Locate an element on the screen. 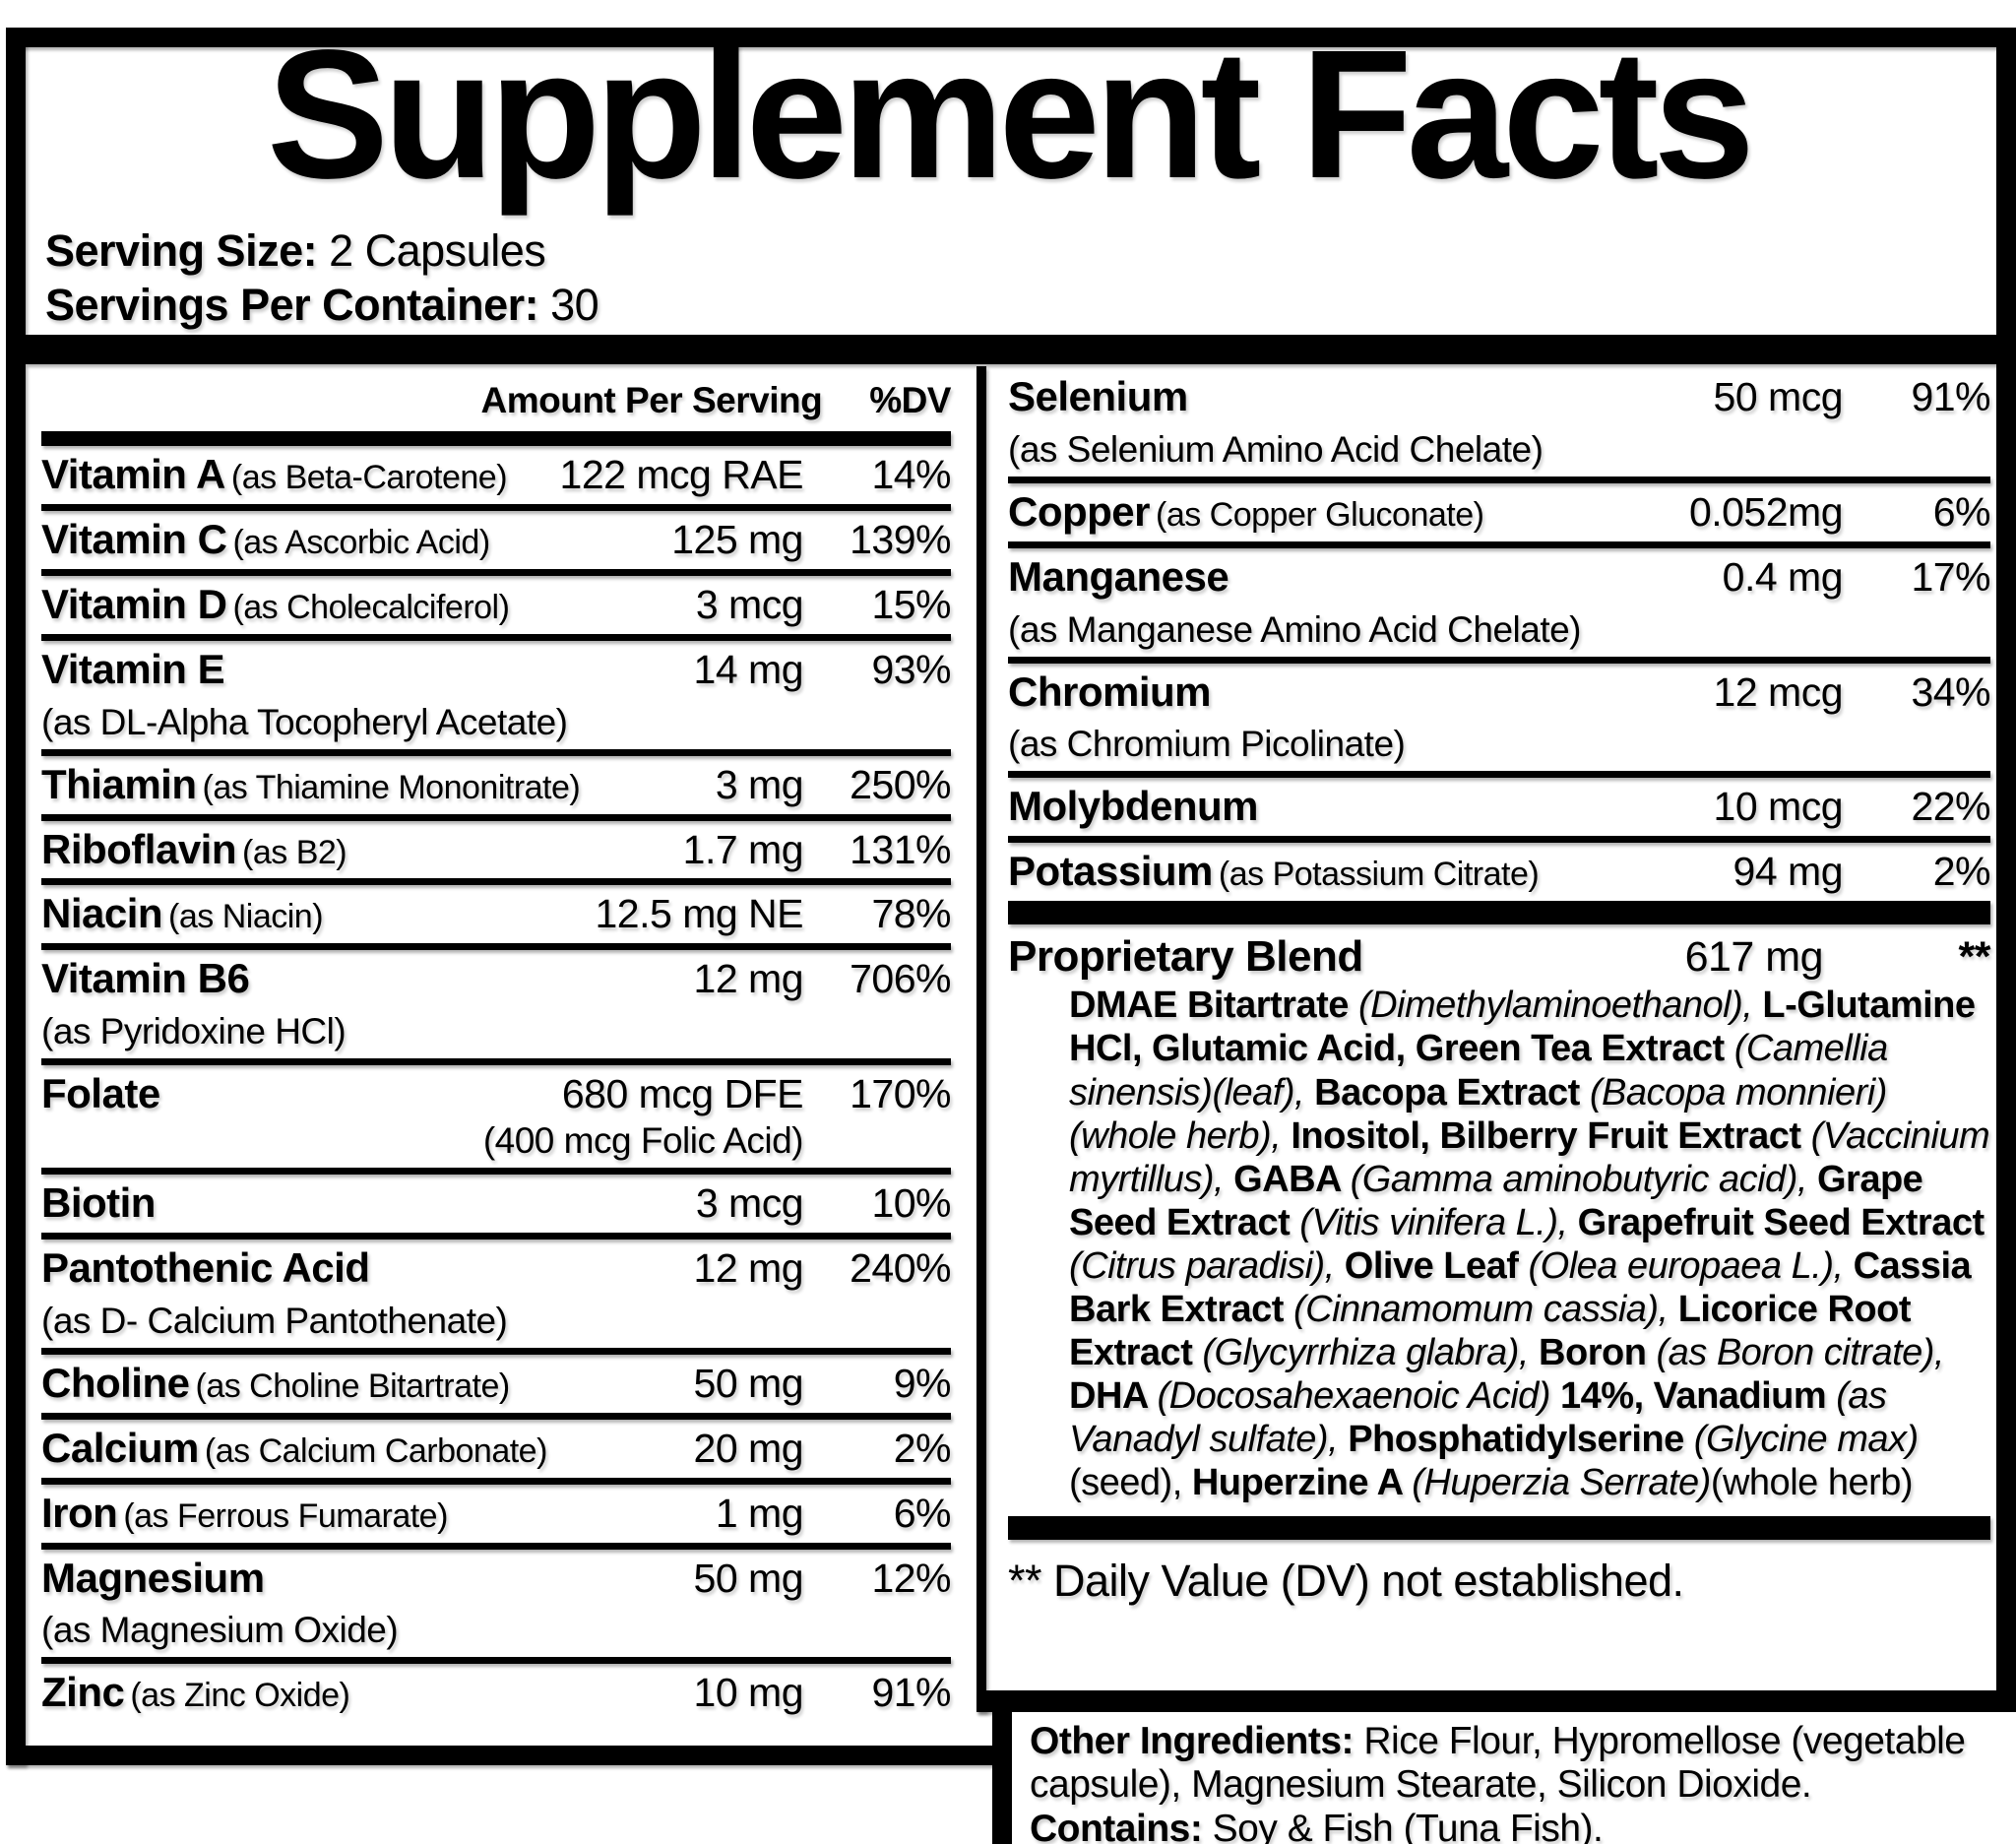 Image resolution: width=2016 pixels, height=1844 pixels. nutrient-form: (as Cholecalciferol) is located at coordinates (371, 607).